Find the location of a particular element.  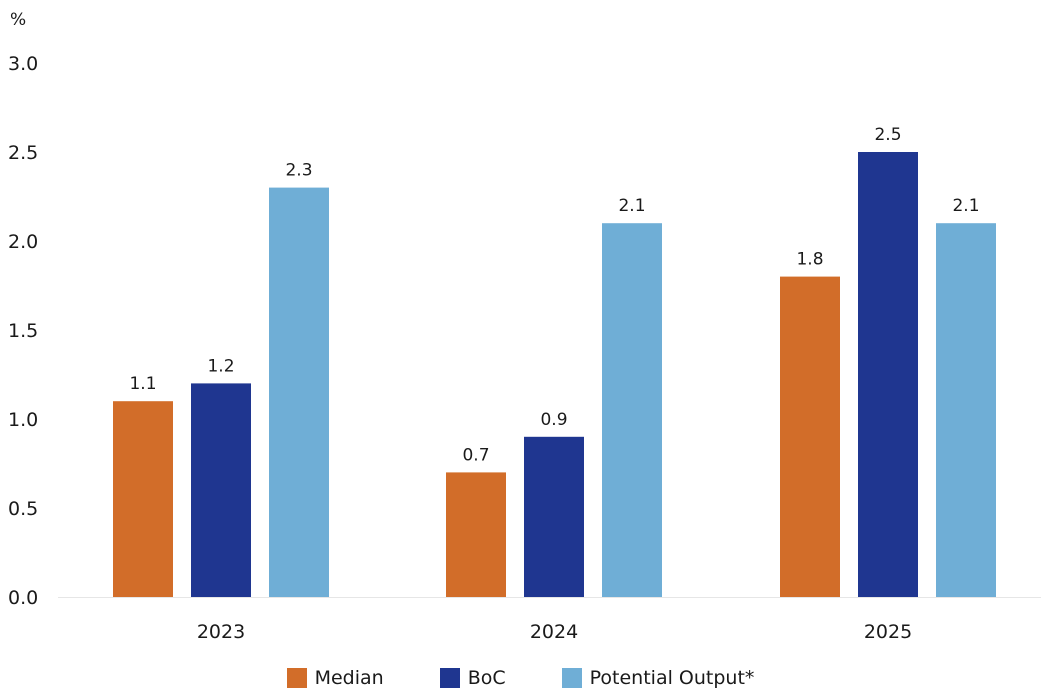

legend-item-potential-output: Potential Output* is located at coordinates (658, 678).